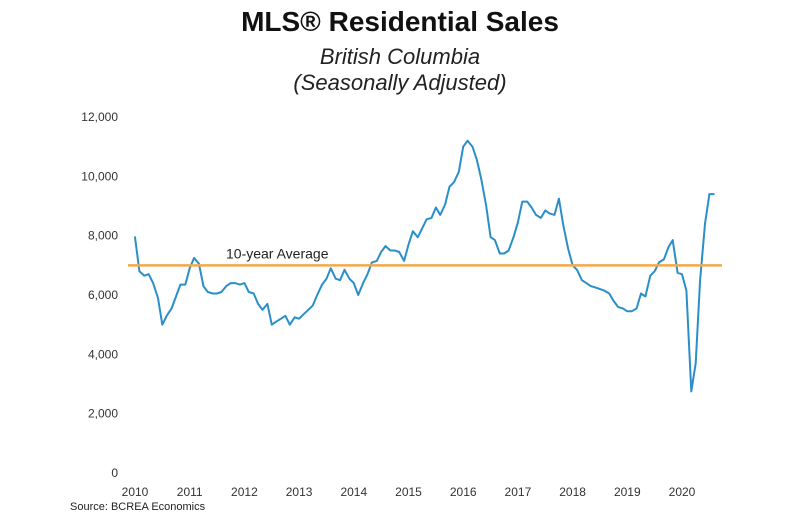 The width and height of the screenshot is (800, 520). Describe the element at coordinates (400, 82) in the screenshot. I see `chart-subtitle-adjustment: (Seasonally Adjusted)` at that location.